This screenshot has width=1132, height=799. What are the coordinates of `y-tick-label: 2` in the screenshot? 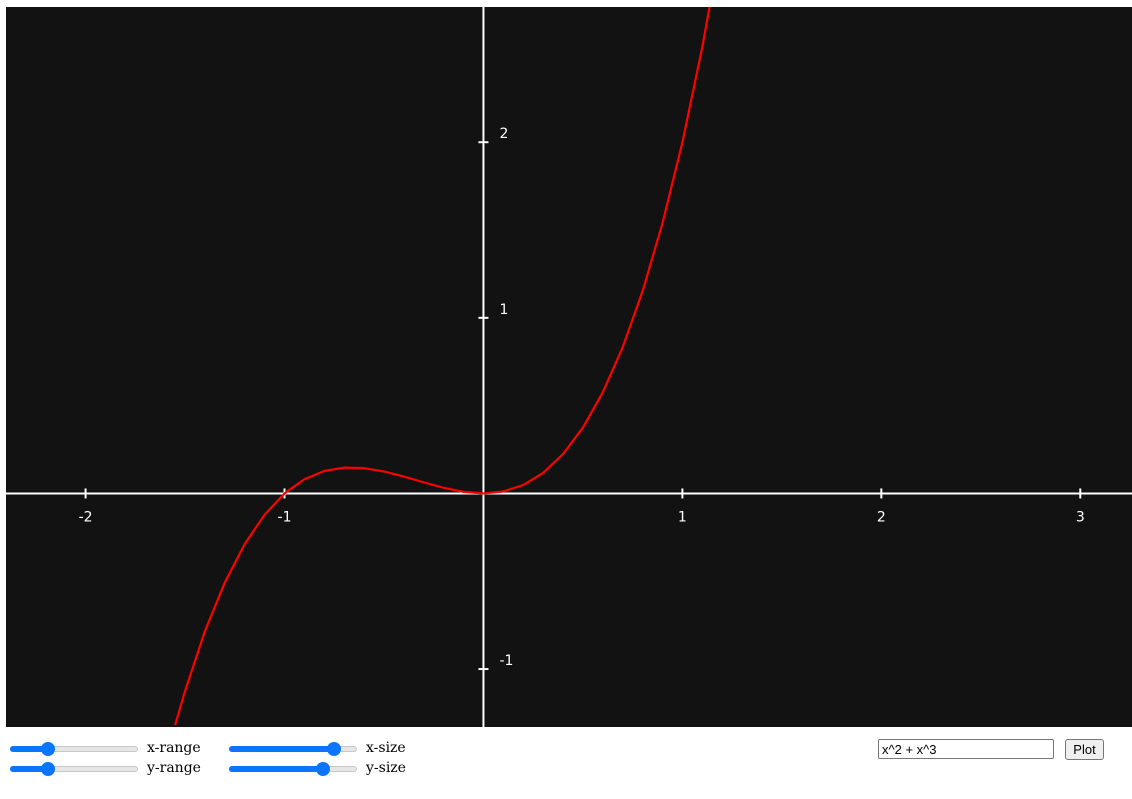 It's located at (503, 134).